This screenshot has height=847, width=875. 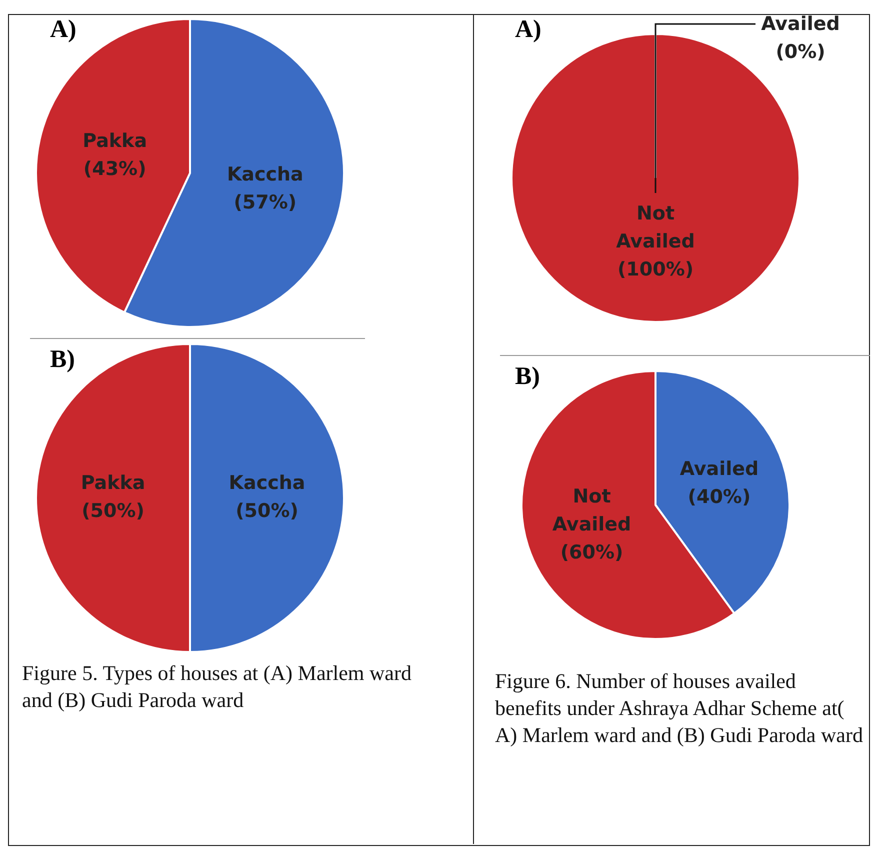 I want to click on data-label: (40%), so click(x=719, y=497).